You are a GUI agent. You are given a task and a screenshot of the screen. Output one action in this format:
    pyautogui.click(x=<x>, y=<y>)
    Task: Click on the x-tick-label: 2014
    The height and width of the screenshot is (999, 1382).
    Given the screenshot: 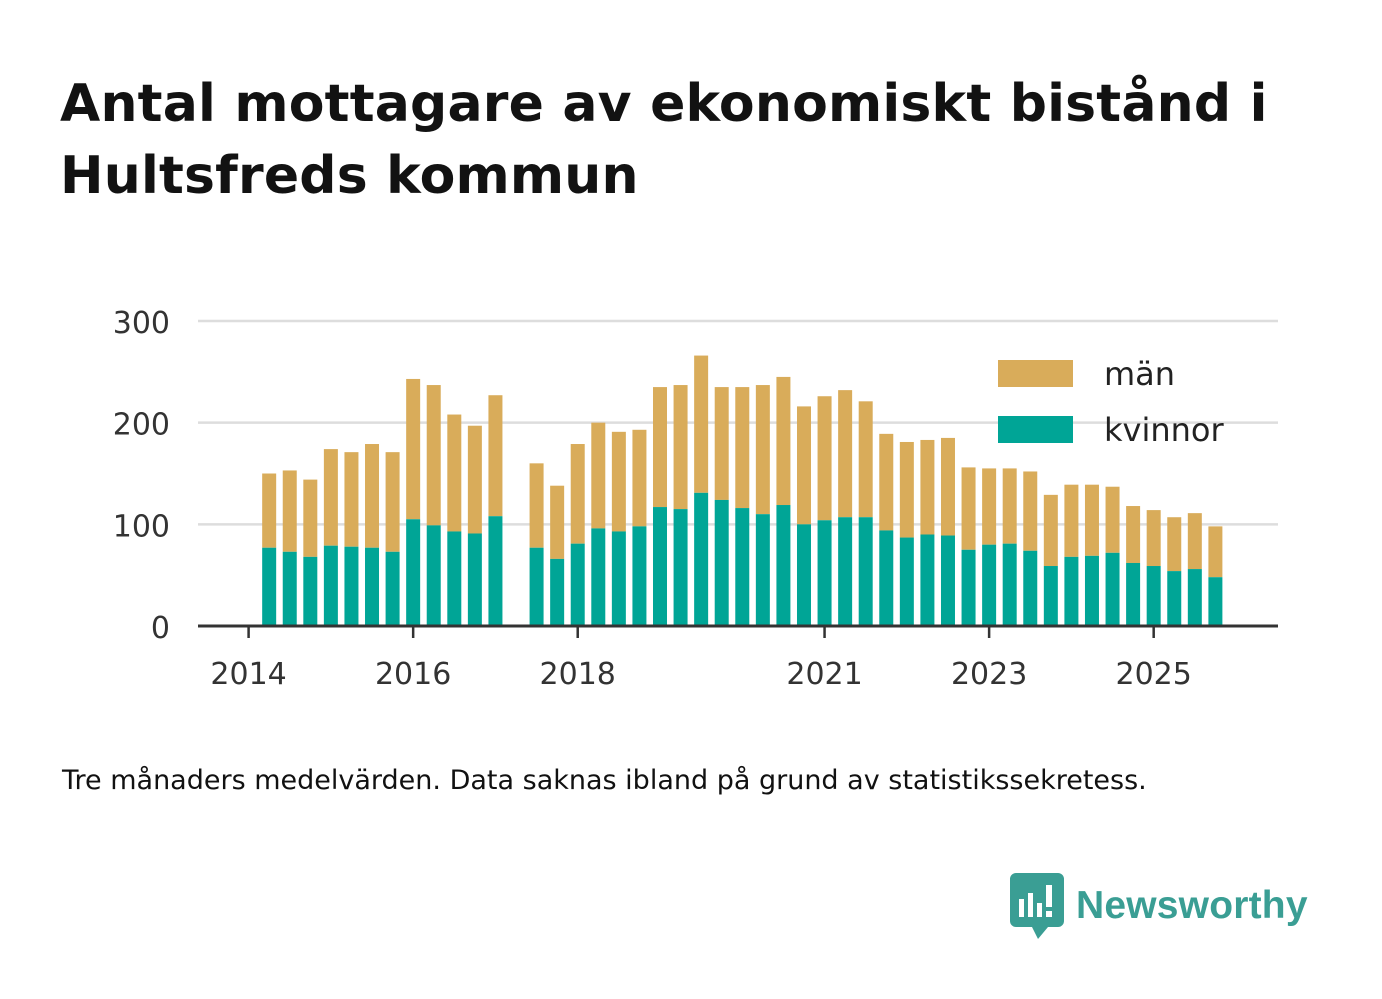 What is the action you would take?
    pyautogui.click(x=248, y=674)
    